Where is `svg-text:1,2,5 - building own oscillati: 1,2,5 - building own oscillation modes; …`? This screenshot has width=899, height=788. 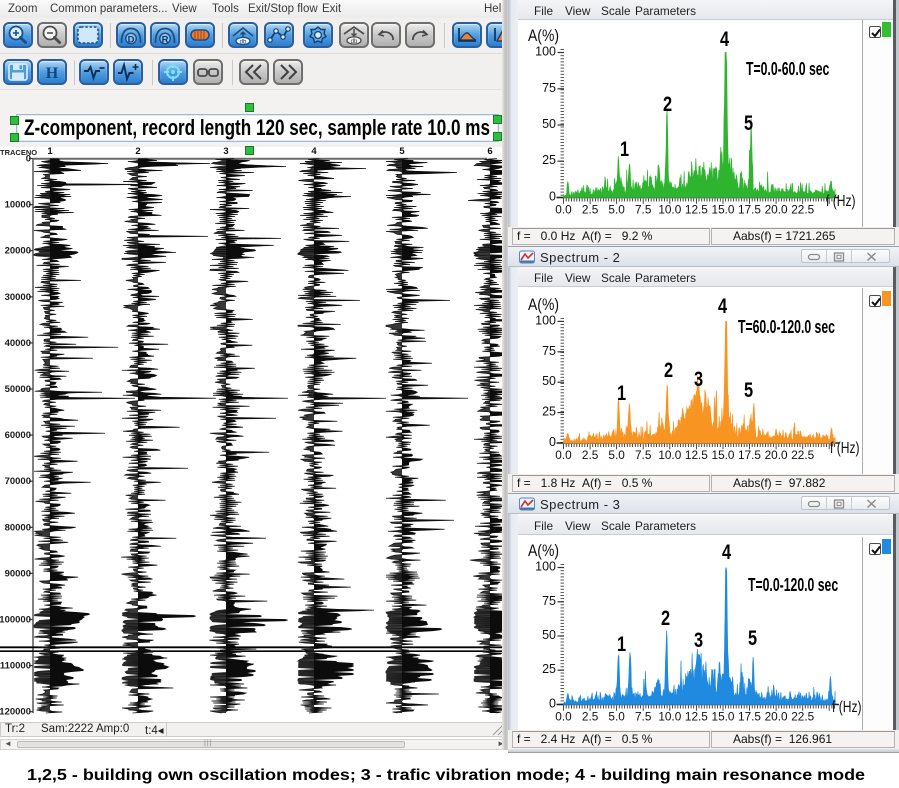
svg-text:1,2,5 - building own oscillati: 1,2,5 - building own oscillation modes; … is located at coordinates (446, 775).